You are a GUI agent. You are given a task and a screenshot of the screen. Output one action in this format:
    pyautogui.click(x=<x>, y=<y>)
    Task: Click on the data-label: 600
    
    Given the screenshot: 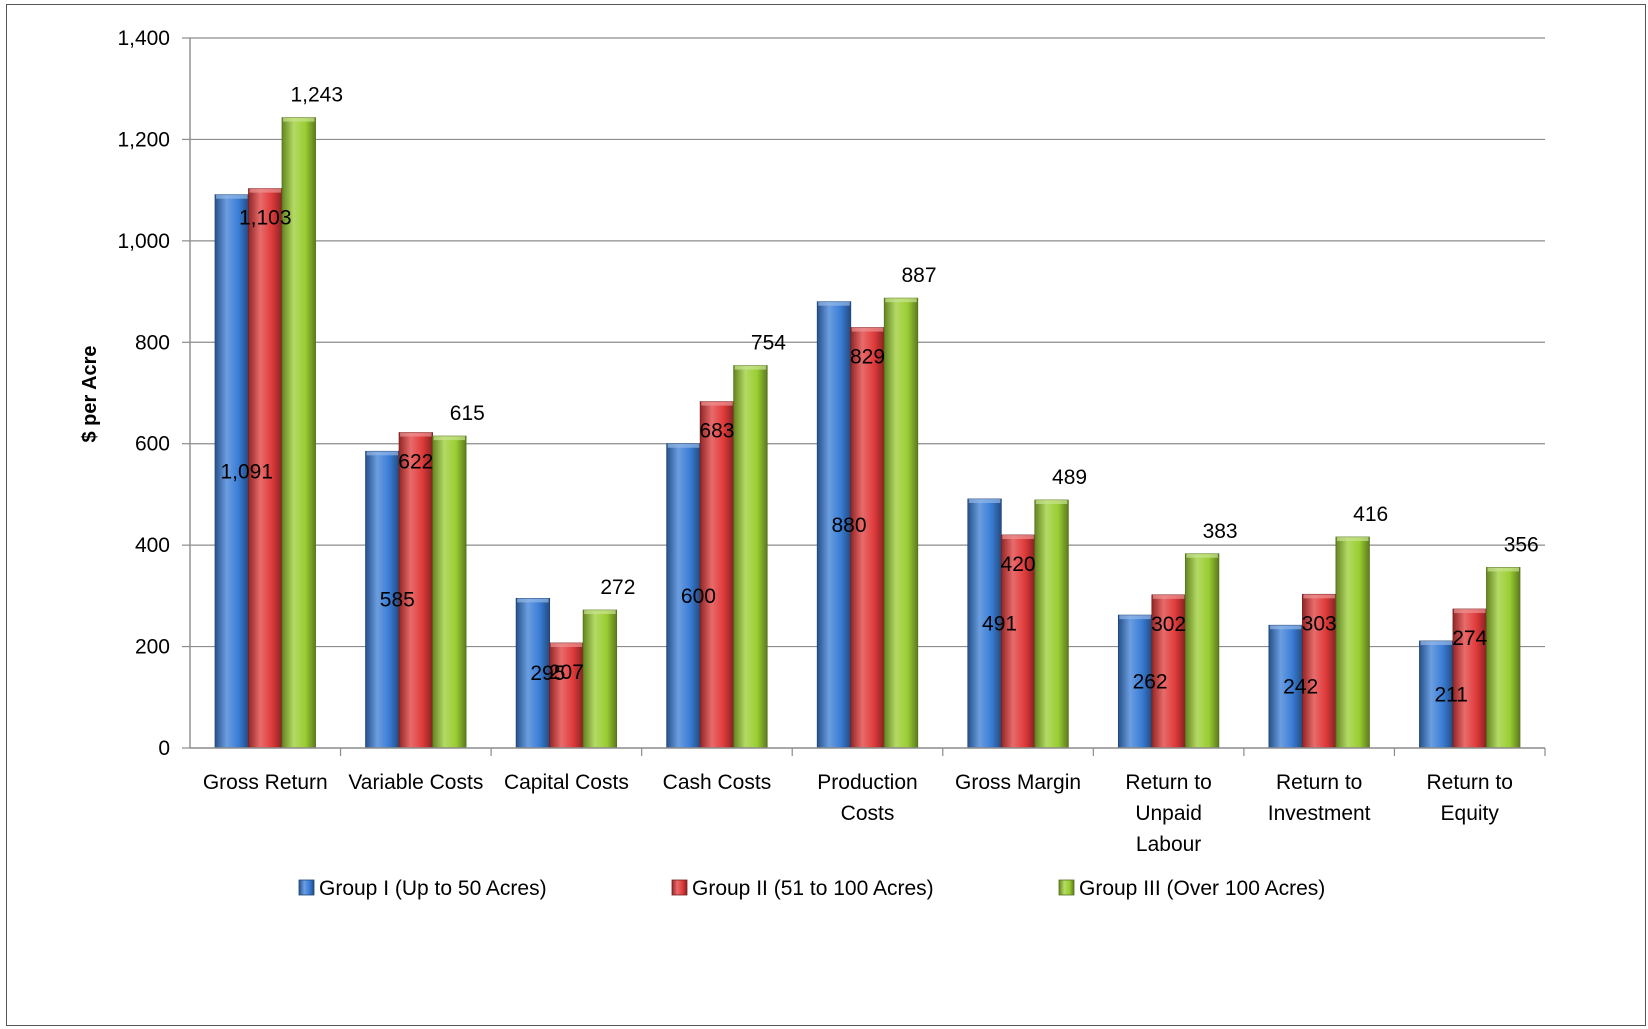 What is the action you would take?
    pyautogui.click(x=698, y=596)
    